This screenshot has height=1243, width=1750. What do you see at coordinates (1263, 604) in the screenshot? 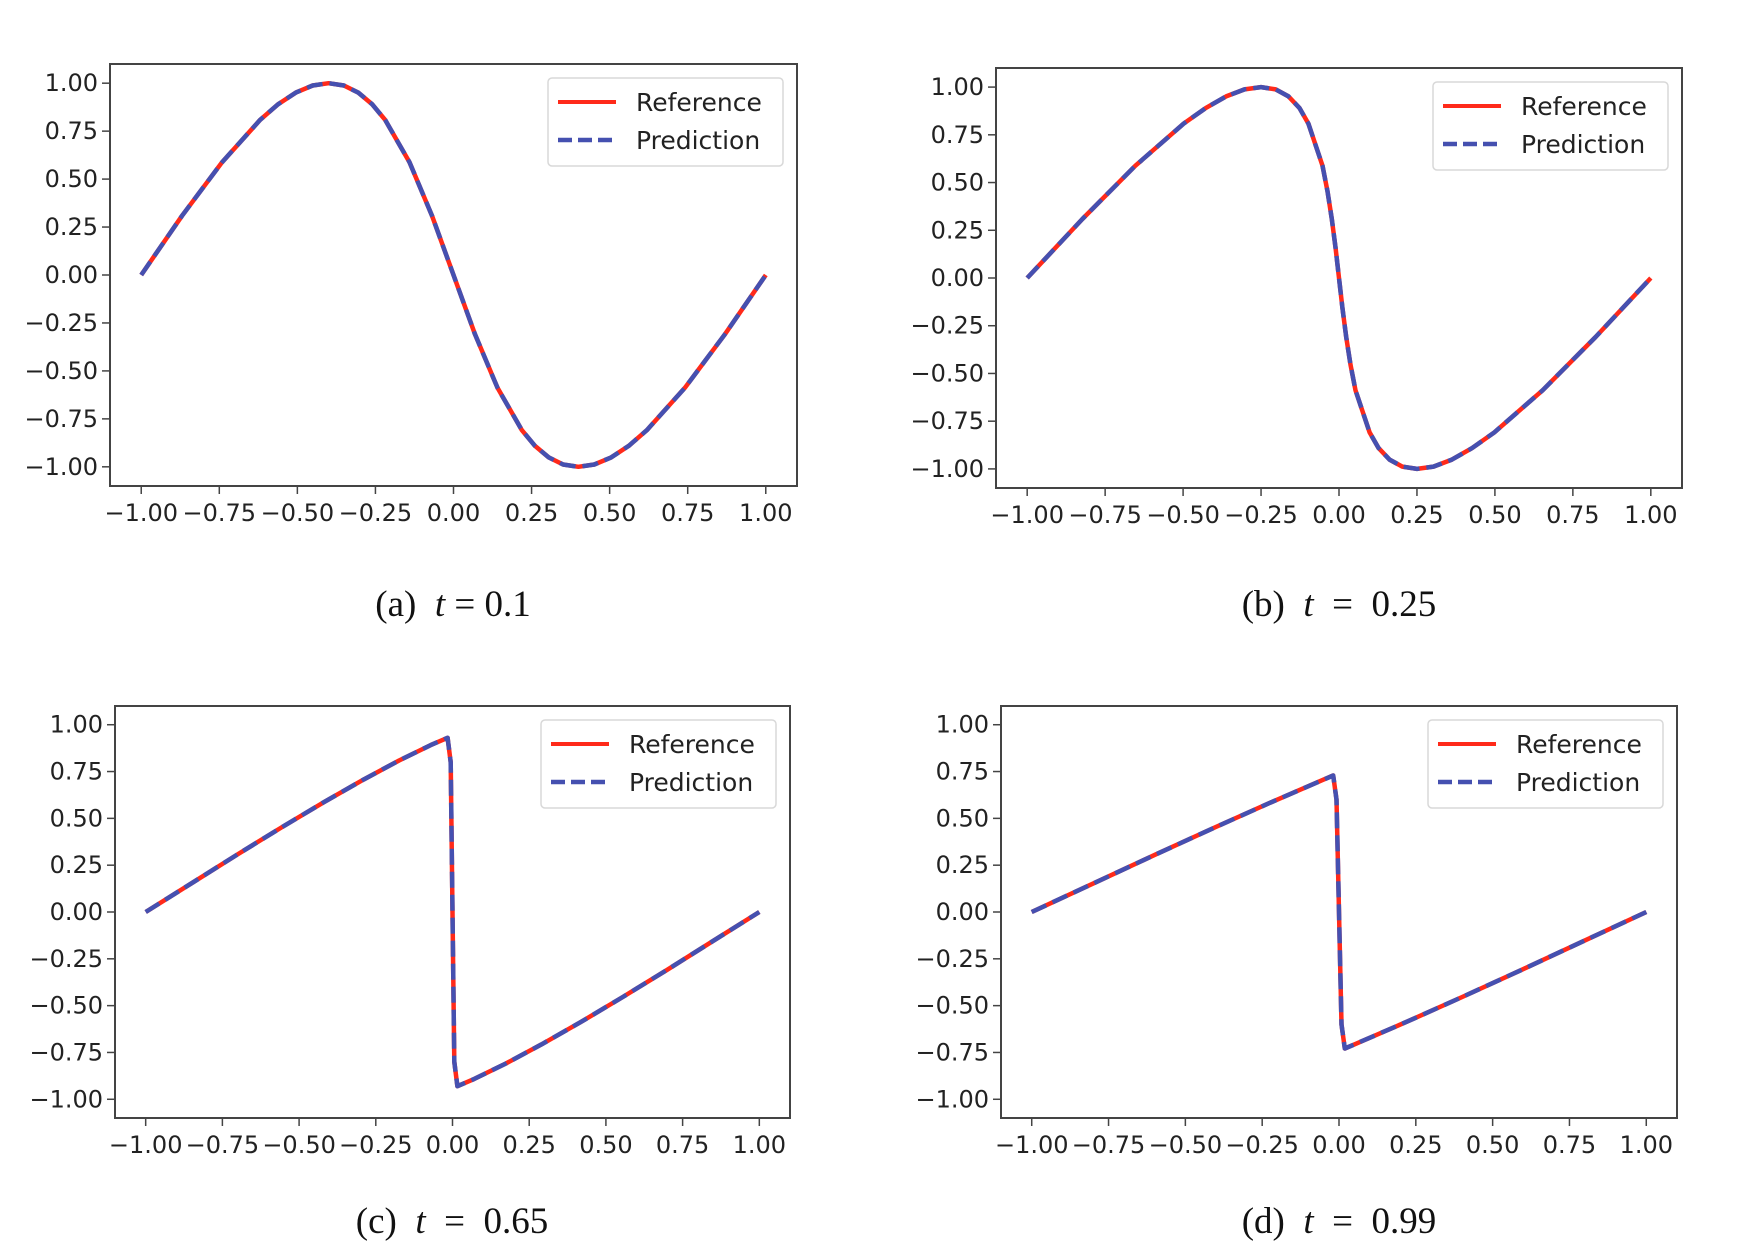
I see `caption-label: (b)` at bounding box center [1263, 604].